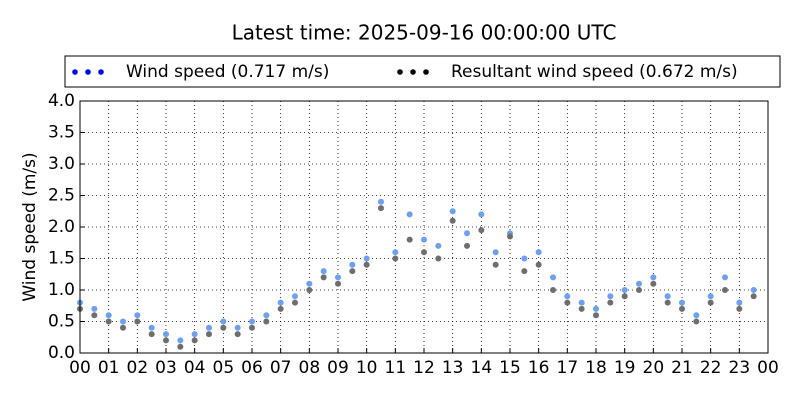 The height and width of the screenshot is (400, 800). What do you see at coordinates (539, 368) in the screenshot?
I see `x-tick-label: 16` at bounding box center [539, 368].